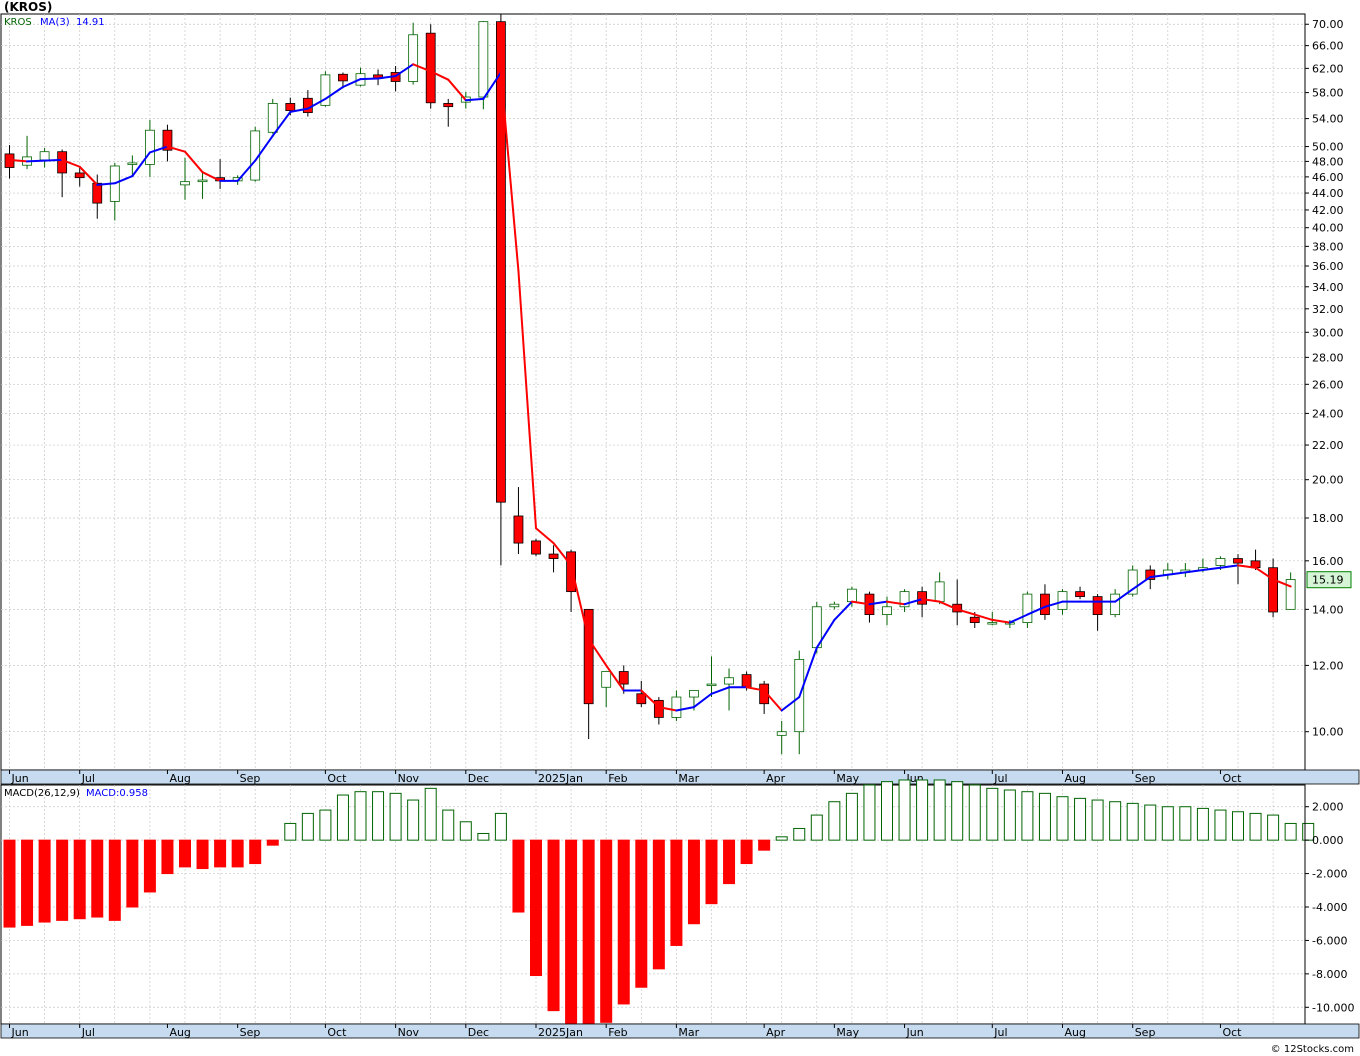 The width and height of the screenshot is (1360, 1056). I want to click on price-month-label: Feb, so click(617, 778).